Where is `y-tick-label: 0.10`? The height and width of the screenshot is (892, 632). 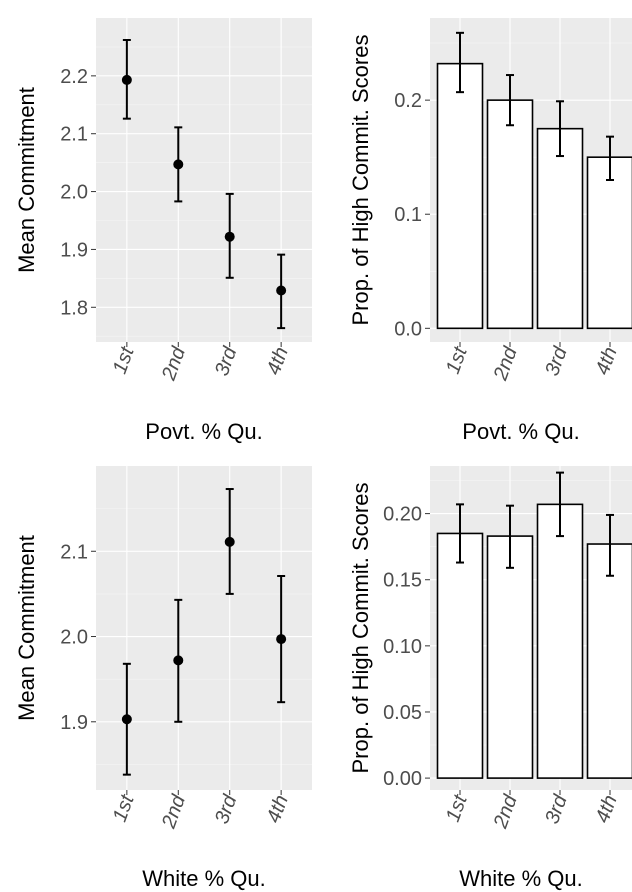
y-tick-label: 0.10 is located at coordinates (402, 647).